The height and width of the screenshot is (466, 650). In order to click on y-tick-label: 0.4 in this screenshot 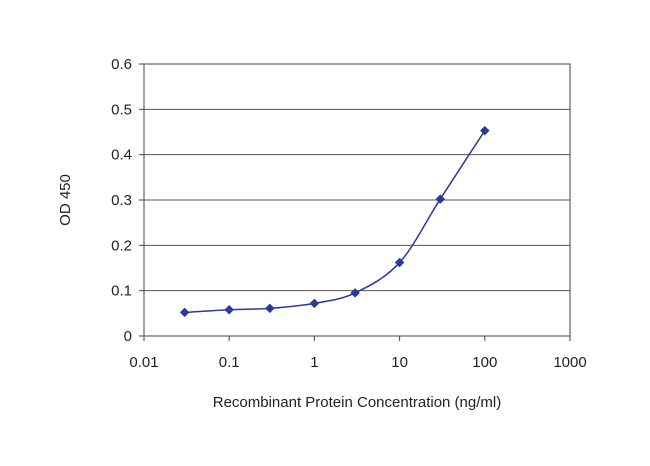, I will do `click(121, 155)`.